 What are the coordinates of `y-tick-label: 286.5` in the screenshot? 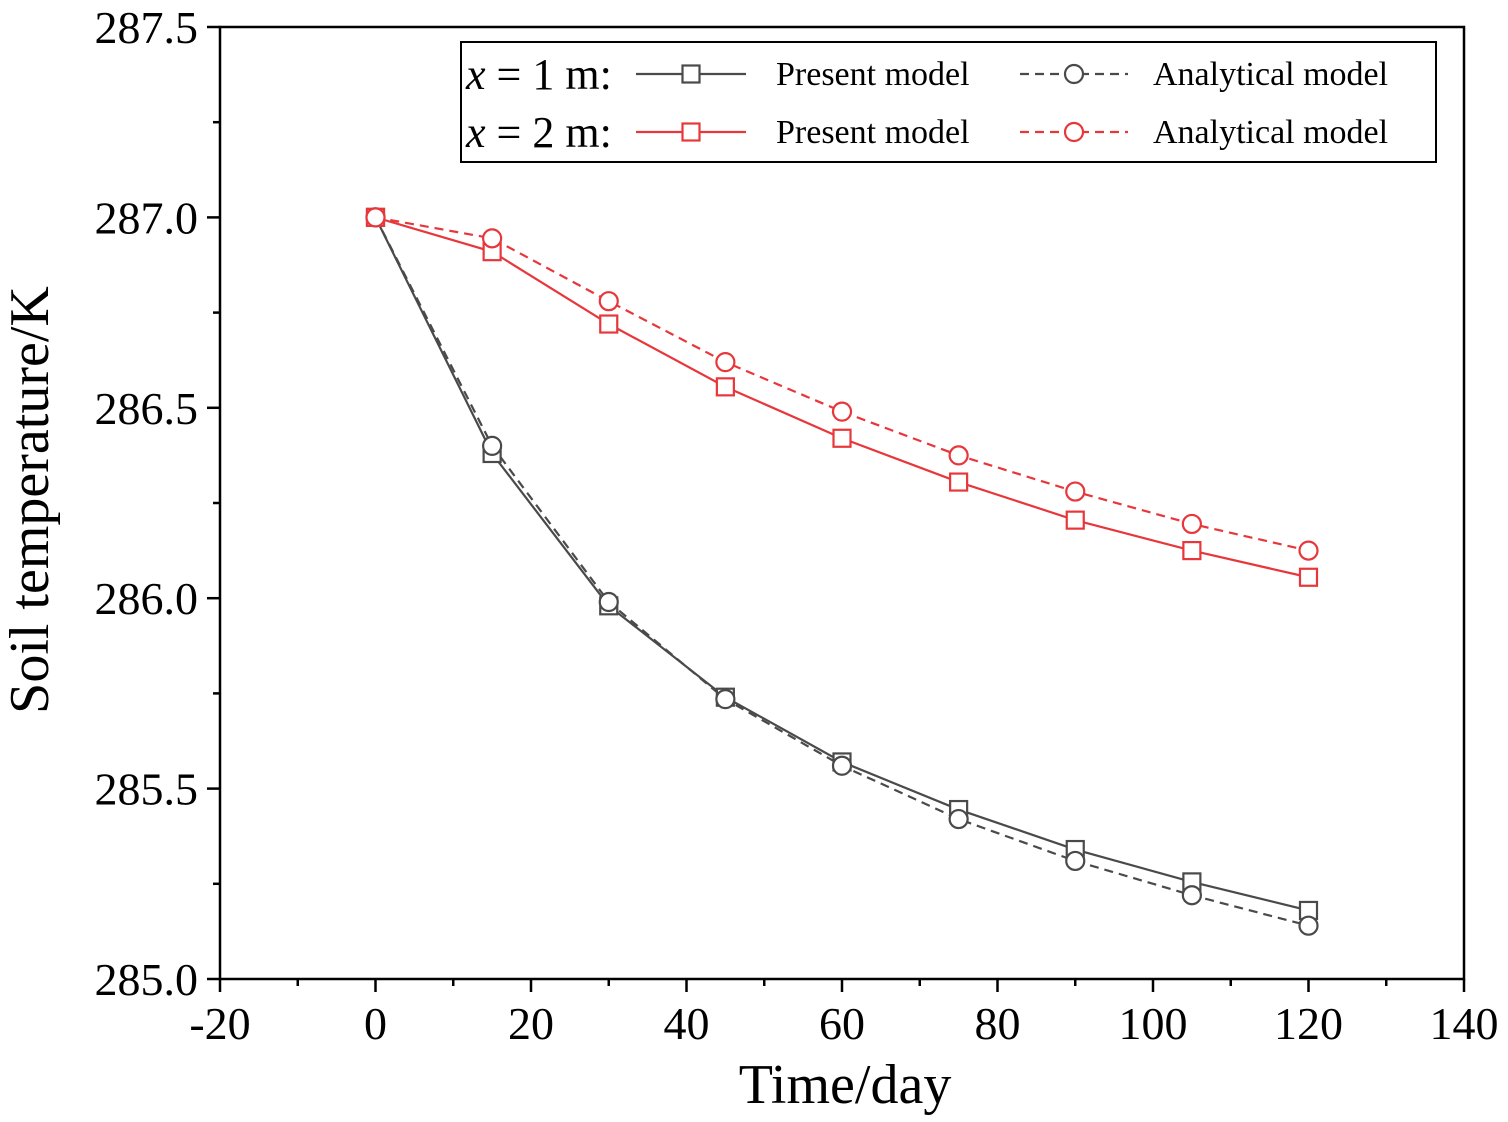 It's located at (147, 408).